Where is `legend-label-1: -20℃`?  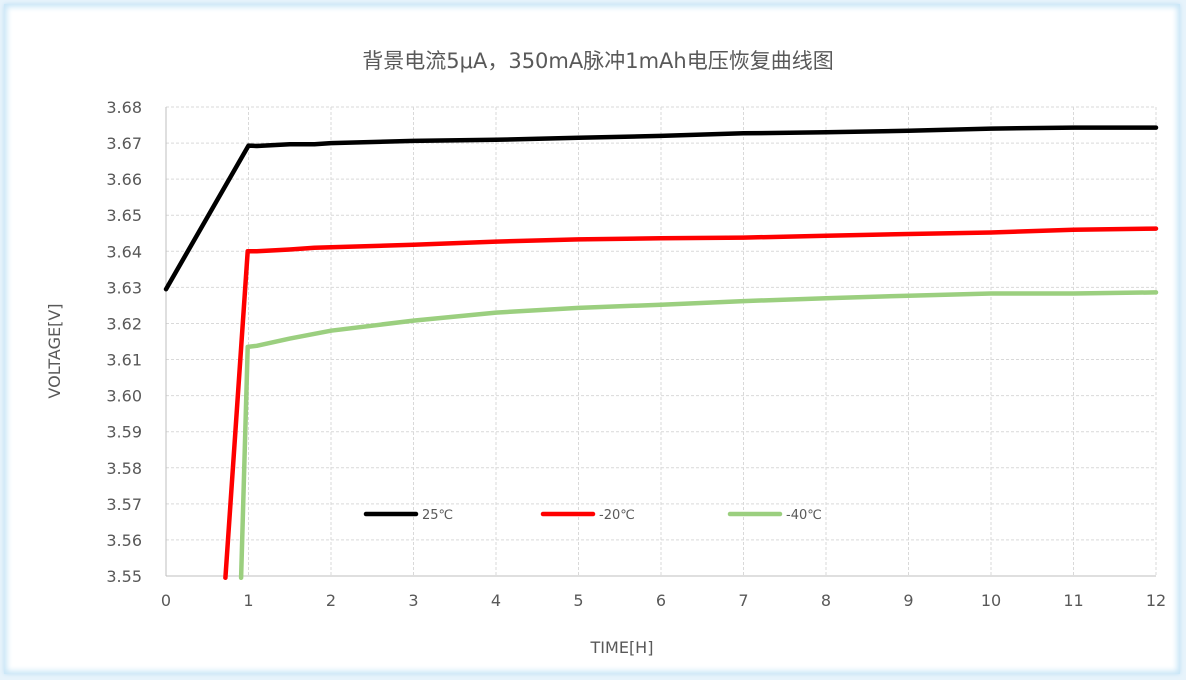 legend-label-1: -20℃ is located at coordinates (617, 515).